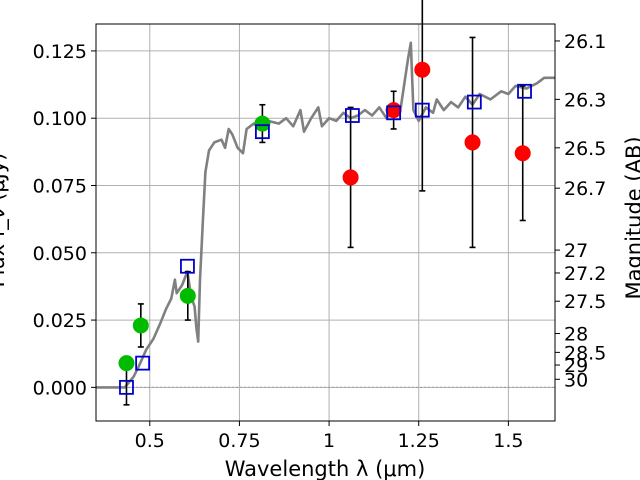 The width and height of the screenshot is (640, 480). What do you see at coordinates (325, 468) in the screenshot?
I see `x-axis-label: Wavelength λ (μm)` at bounding box center [325, 468].